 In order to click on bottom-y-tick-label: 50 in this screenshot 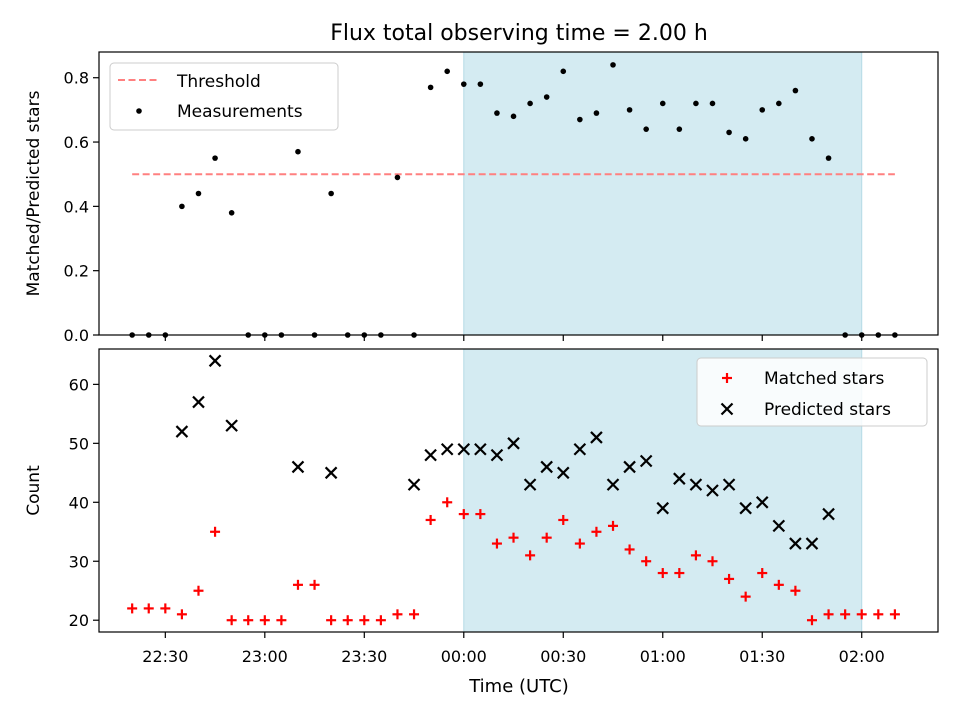, I will do `click(79, 443)`.